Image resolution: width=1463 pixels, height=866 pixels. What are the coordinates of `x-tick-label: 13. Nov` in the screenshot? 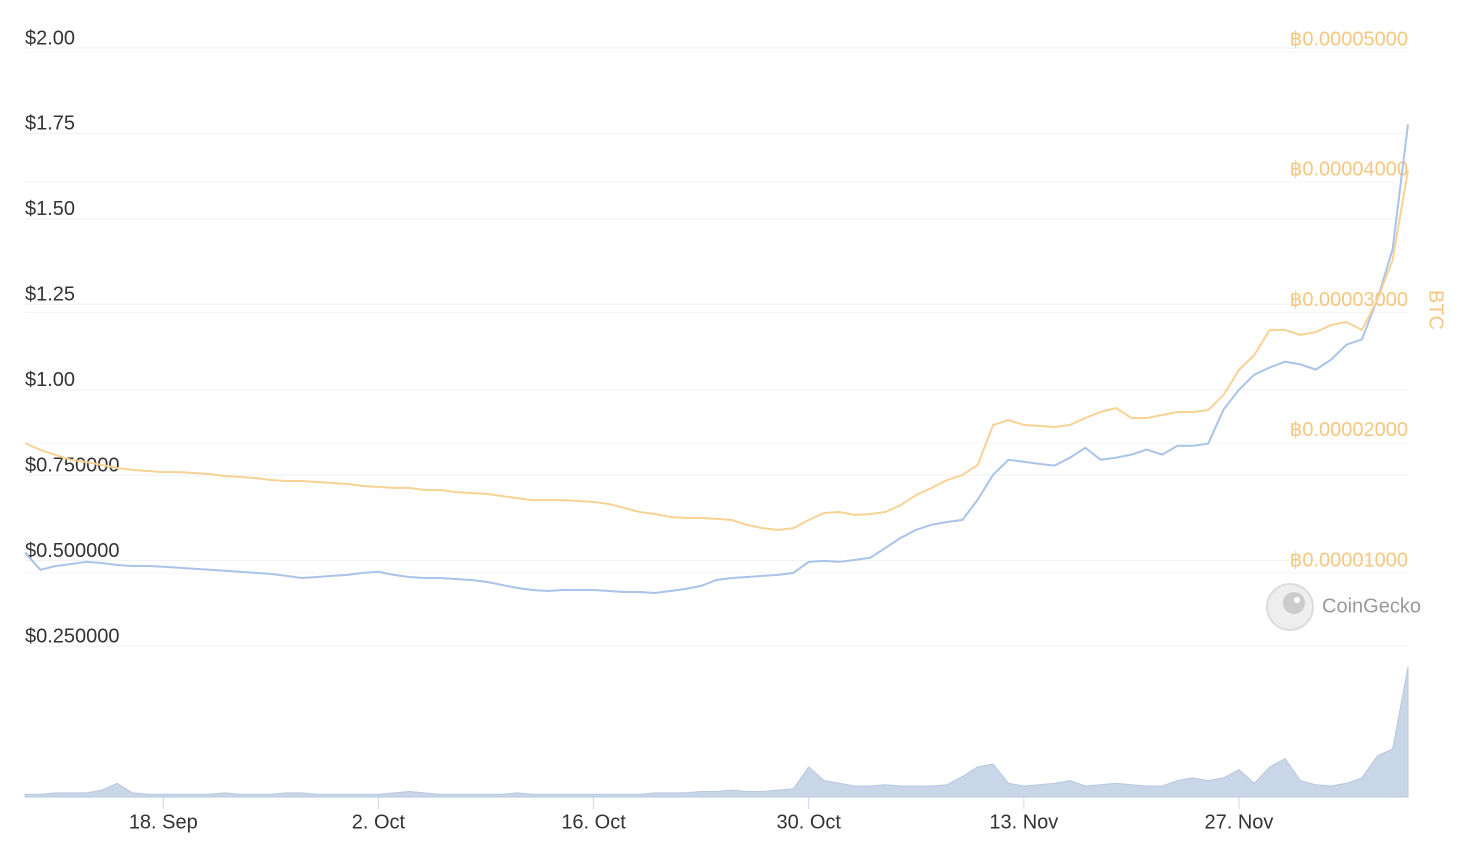 It's located at (1023, 822).